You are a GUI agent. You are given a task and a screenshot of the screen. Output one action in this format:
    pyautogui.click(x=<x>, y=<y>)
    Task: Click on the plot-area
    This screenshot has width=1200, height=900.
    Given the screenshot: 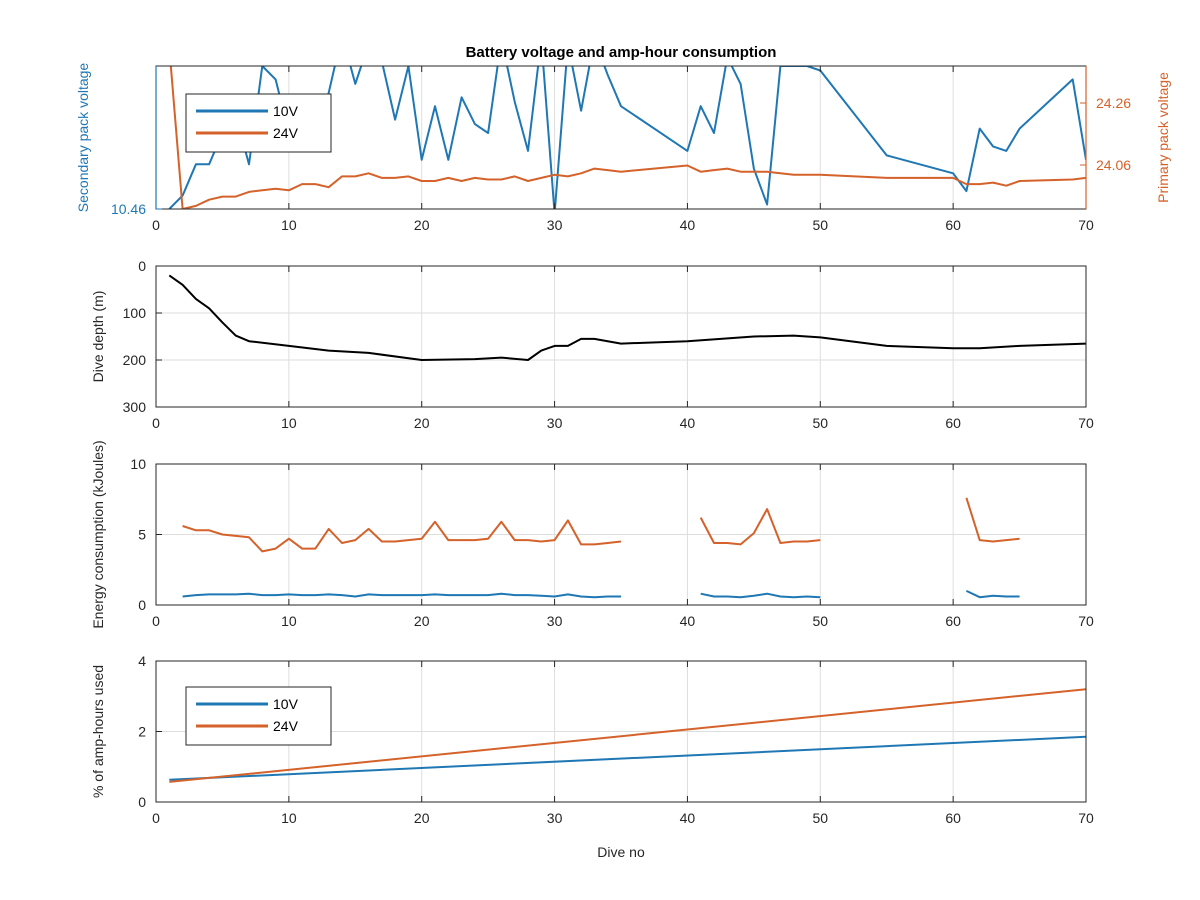 What is the action you would take?
    pyautogui.click(x=621, y=336)
    